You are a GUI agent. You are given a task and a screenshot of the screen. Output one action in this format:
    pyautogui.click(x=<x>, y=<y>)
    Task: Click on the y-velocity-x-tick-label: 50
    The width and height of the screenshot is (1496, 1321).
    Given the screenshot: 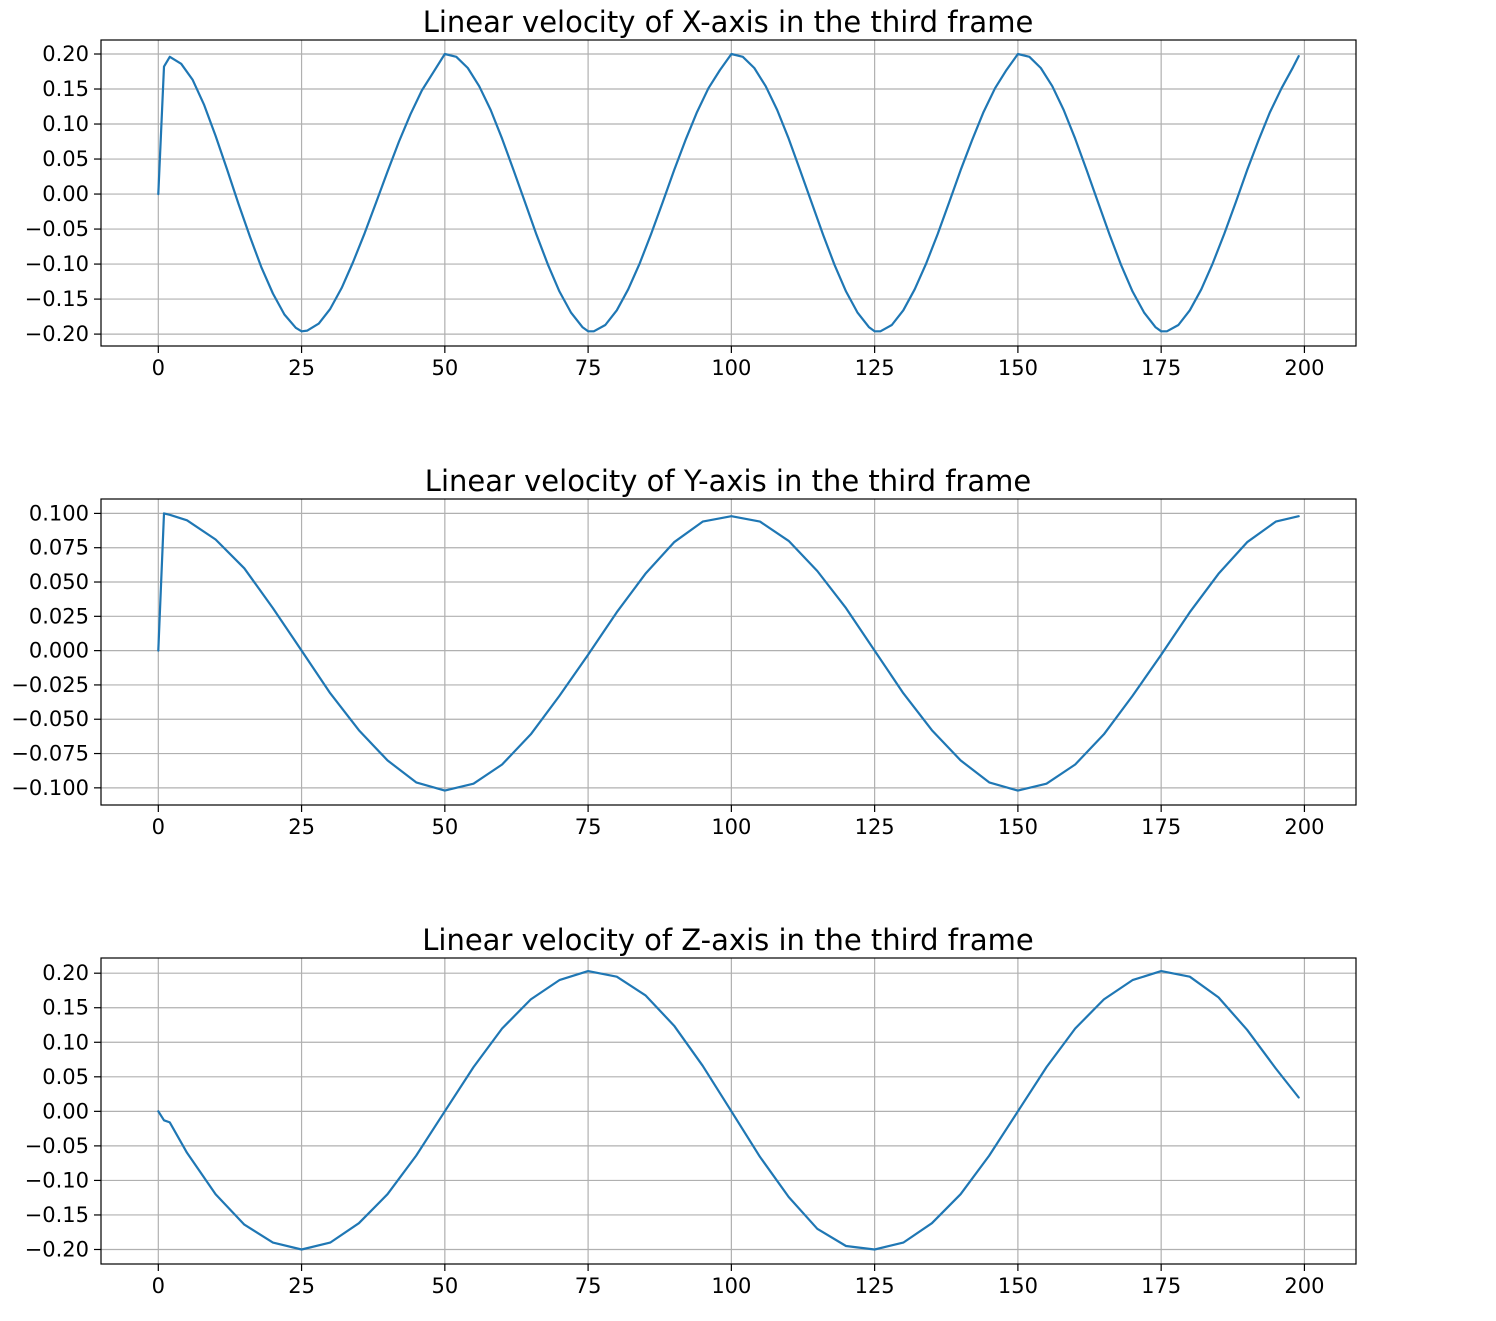 What is the action you would take?
    pyautogui.click(x=444, y=827)
    